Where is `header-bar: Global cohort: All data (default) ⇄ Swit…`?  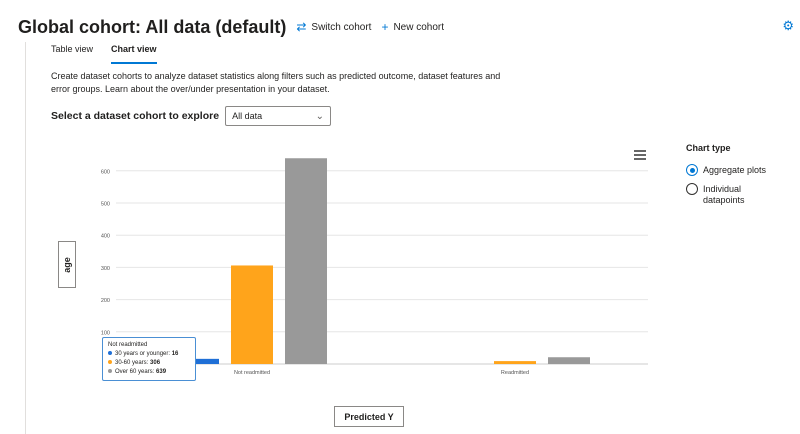 header-bar: Global cohort: All data (default) ⇄ Swit… is located at coordinates (231, 27).